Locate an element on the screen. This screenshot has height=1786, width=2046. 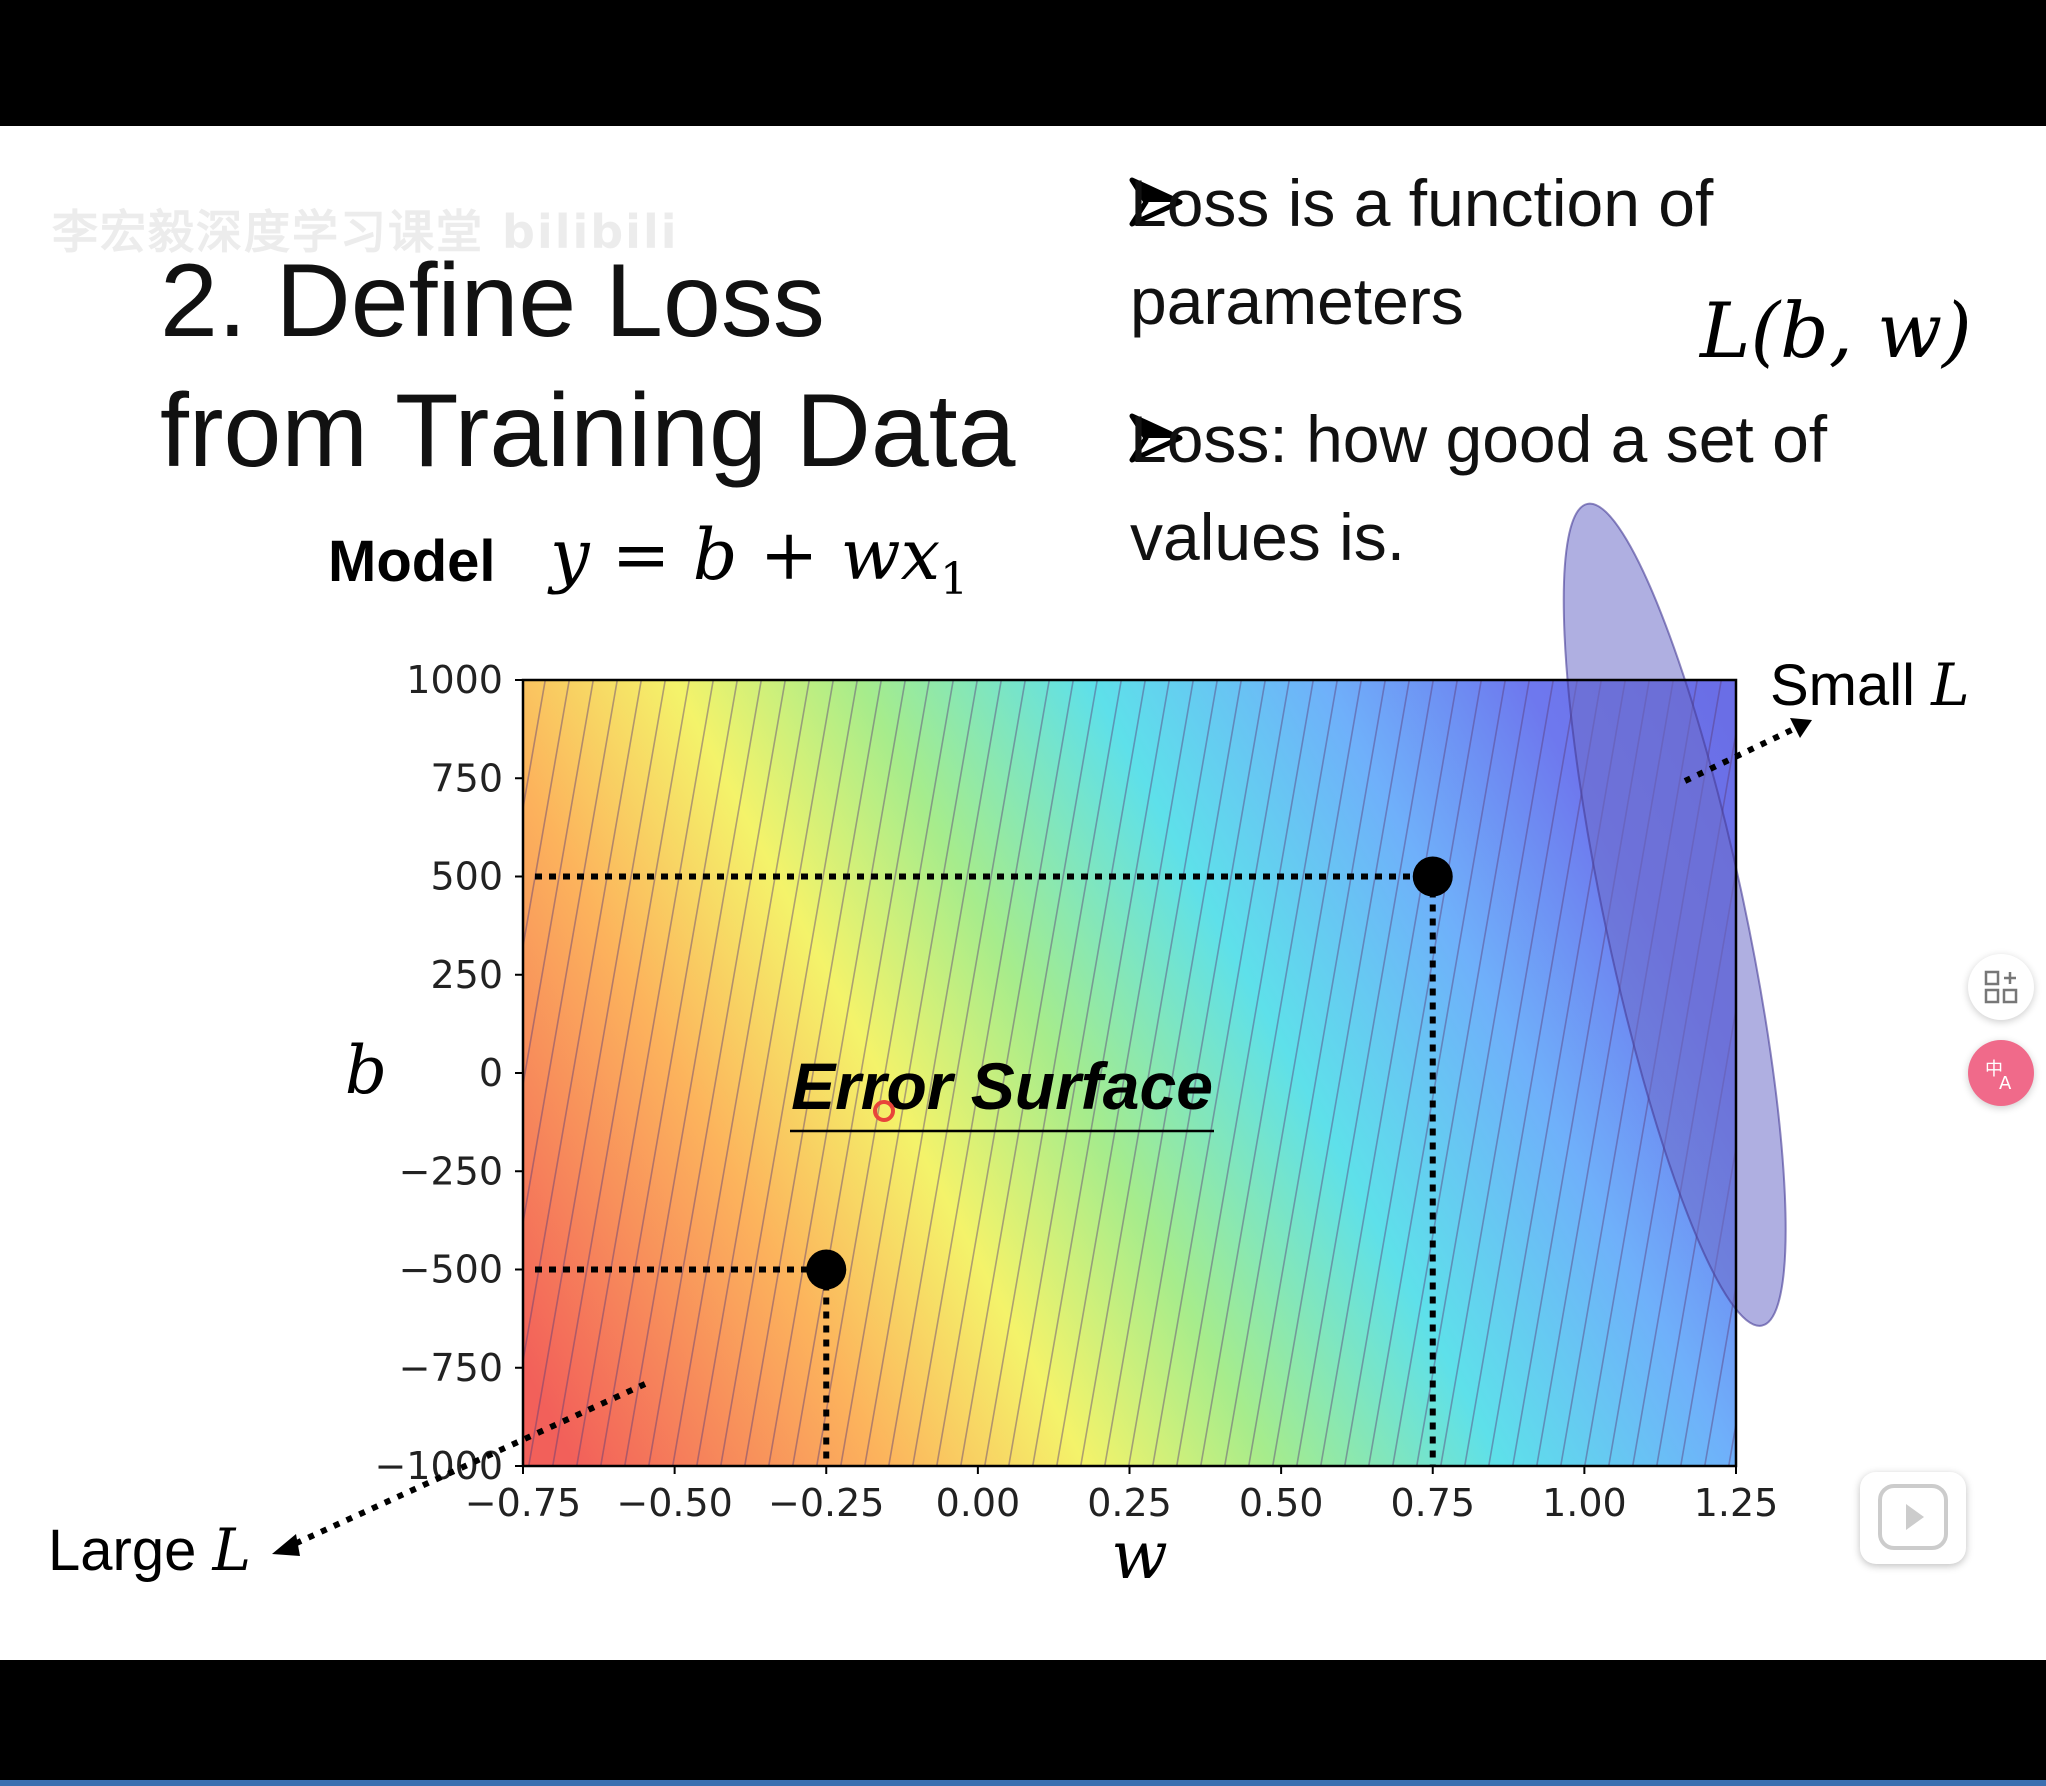
video-letterbox-bottom is located at coordinates (1023, 1723).